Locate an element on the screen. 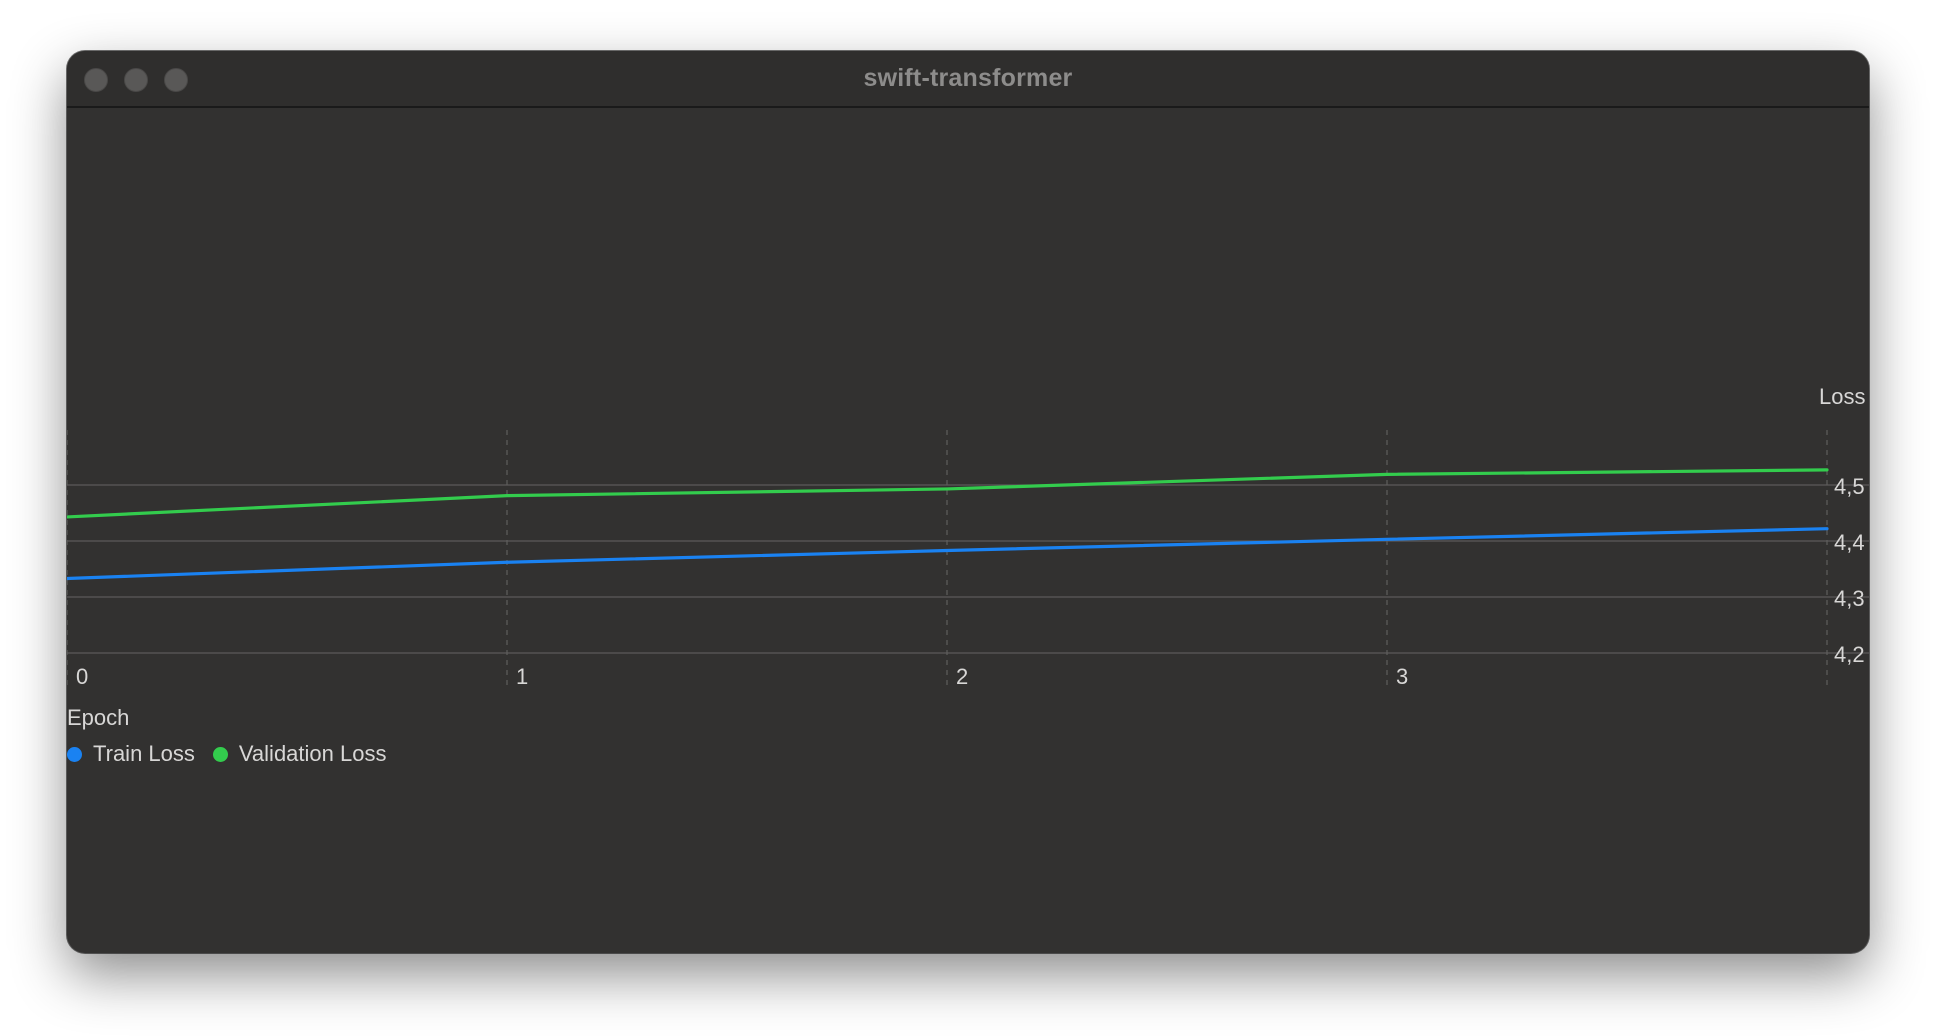 This screenshot has width=1936, height=1036. series-lines is located at coordinates (948, 524).